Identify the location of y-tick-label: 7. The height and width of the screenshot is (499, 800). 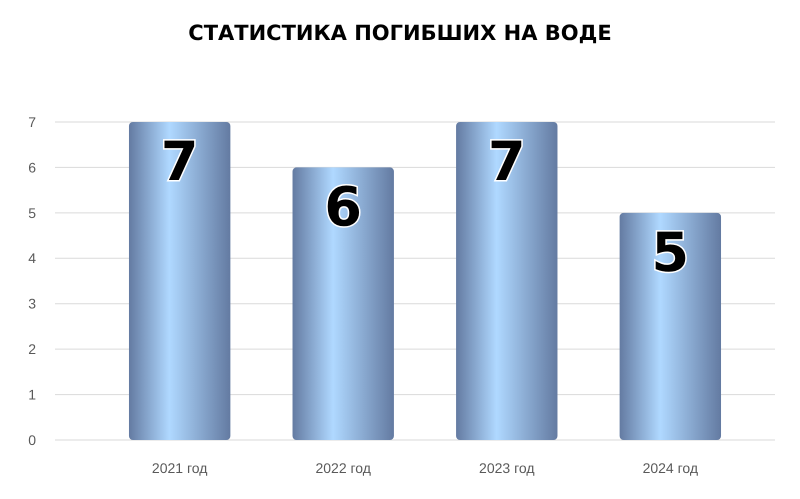
(32, 122).